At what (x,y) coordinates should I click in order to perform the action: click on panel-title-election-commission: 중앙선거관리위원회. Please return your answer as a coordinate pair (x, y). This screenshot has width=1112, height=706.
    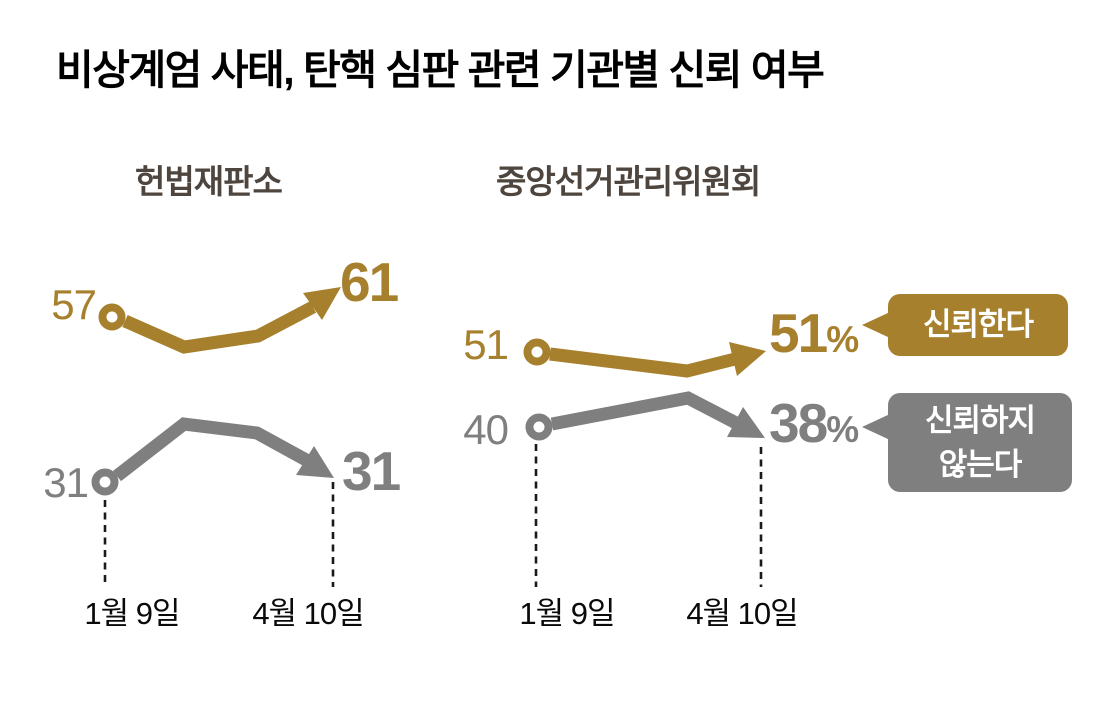
    Looking at the image, I should click on (628, 181).